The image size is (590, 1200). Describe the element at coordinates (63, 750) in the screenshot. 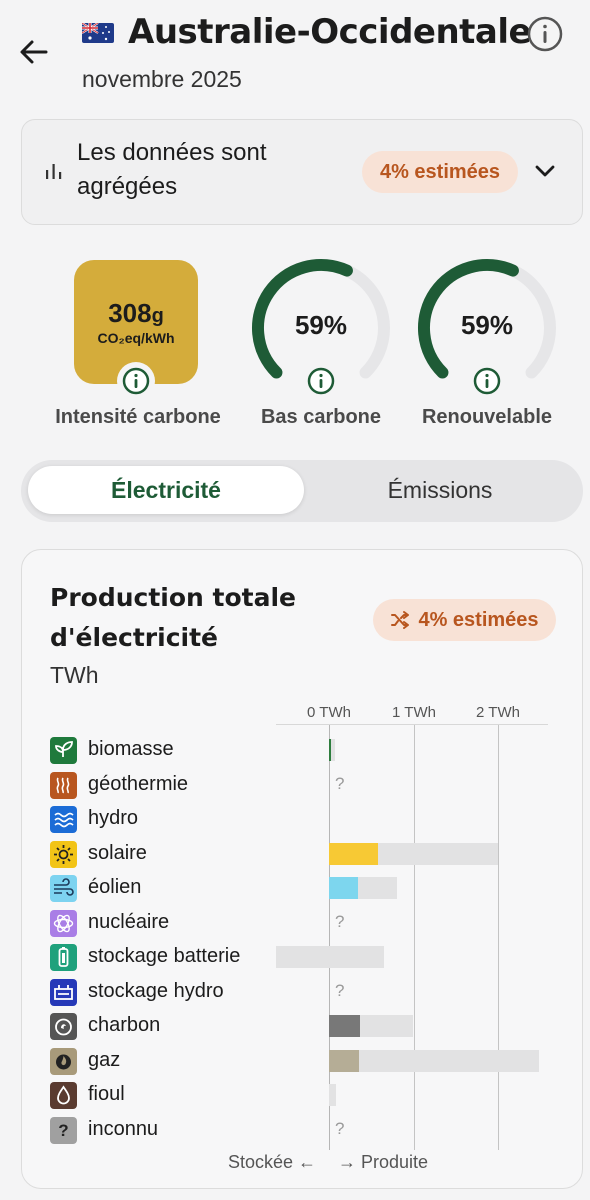

I see `leaf-icon` at that location.